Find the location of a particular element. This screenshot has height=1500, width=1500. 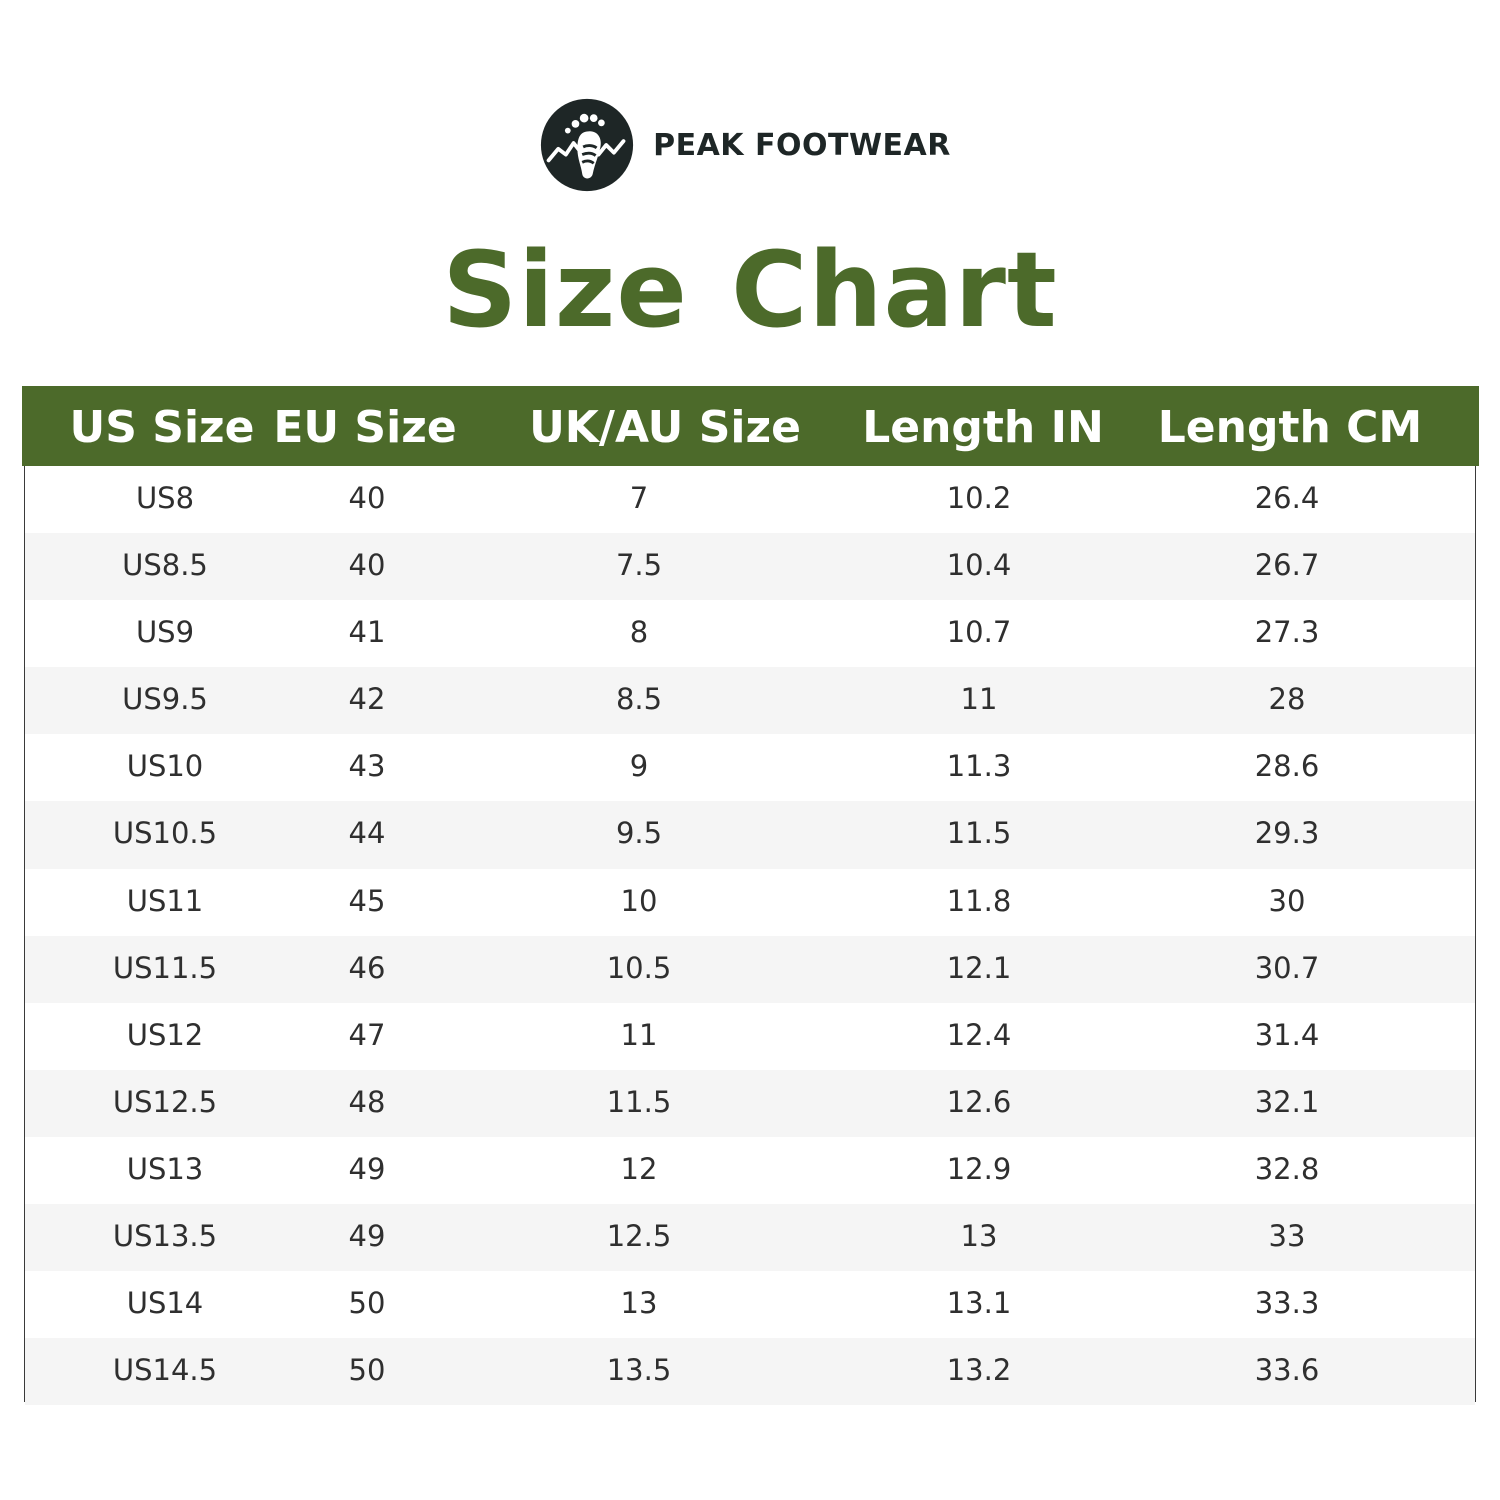

length-in-cell: 11 is located at coordinates (979, 699).